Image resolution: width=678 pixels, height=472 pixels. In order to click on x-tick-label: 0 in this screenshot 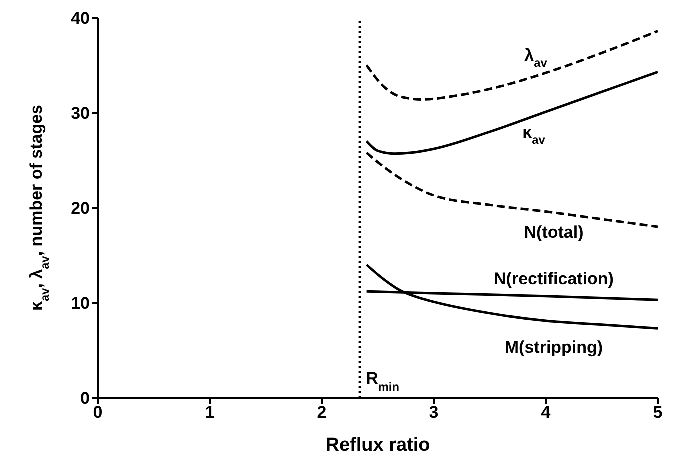, I will do `click(98, 412)`.